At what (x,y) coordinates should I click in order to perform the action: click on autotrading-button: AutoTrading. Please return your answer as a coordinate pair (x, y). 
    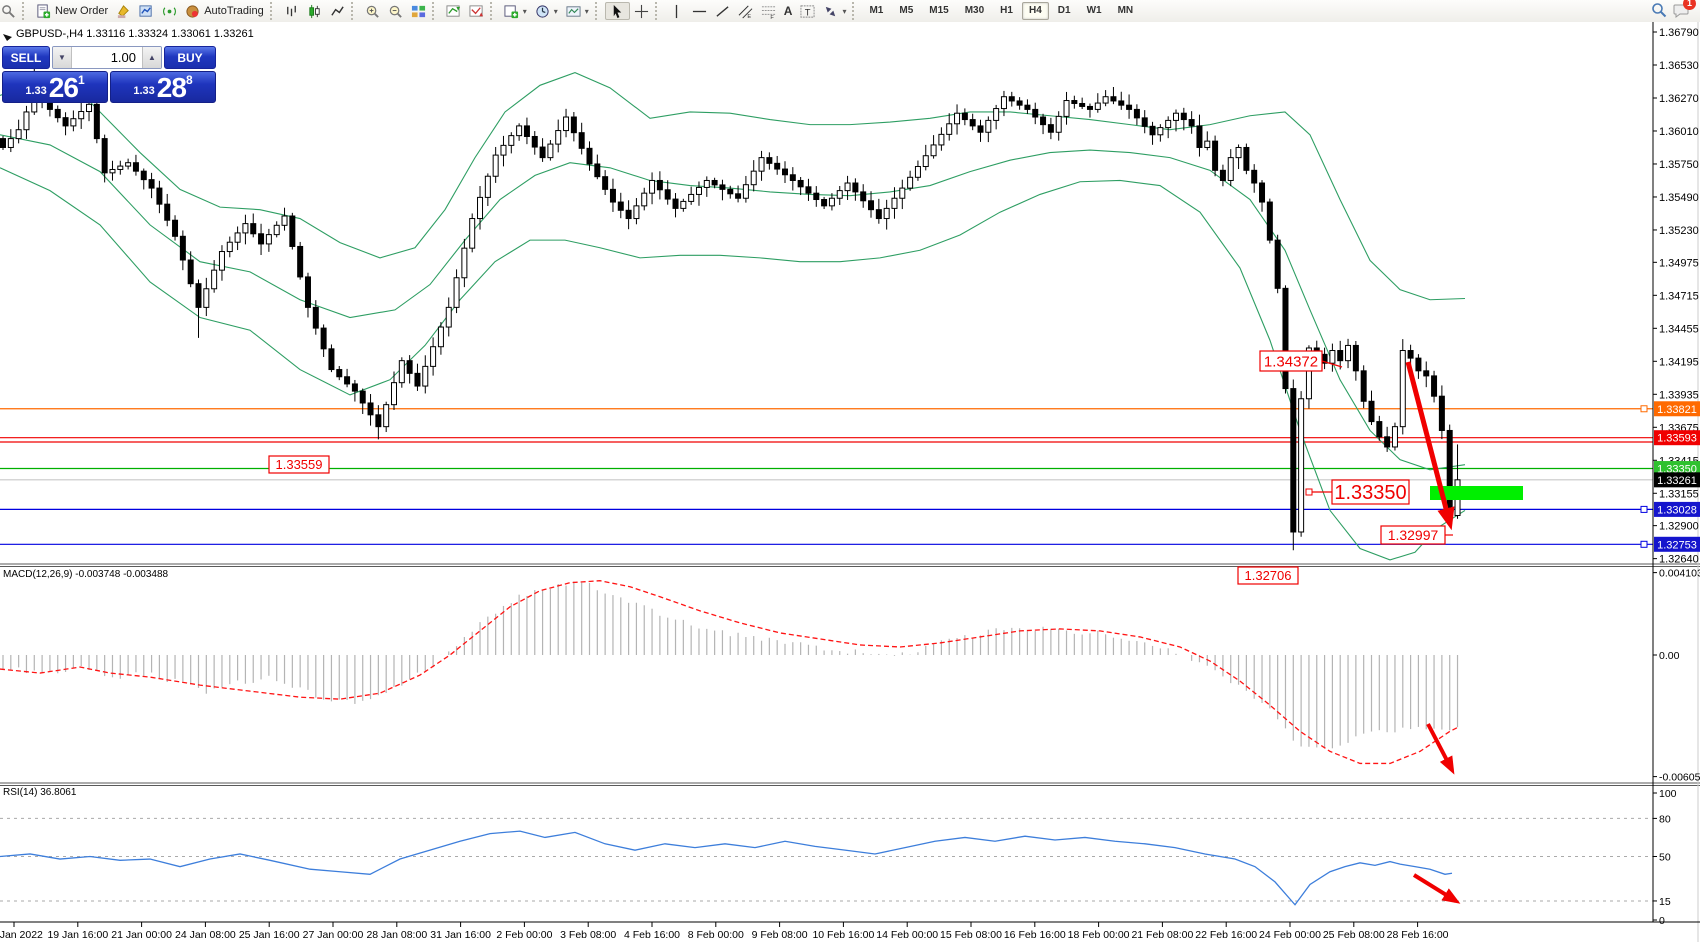
    Looking at the image, I should click on (224, 11).